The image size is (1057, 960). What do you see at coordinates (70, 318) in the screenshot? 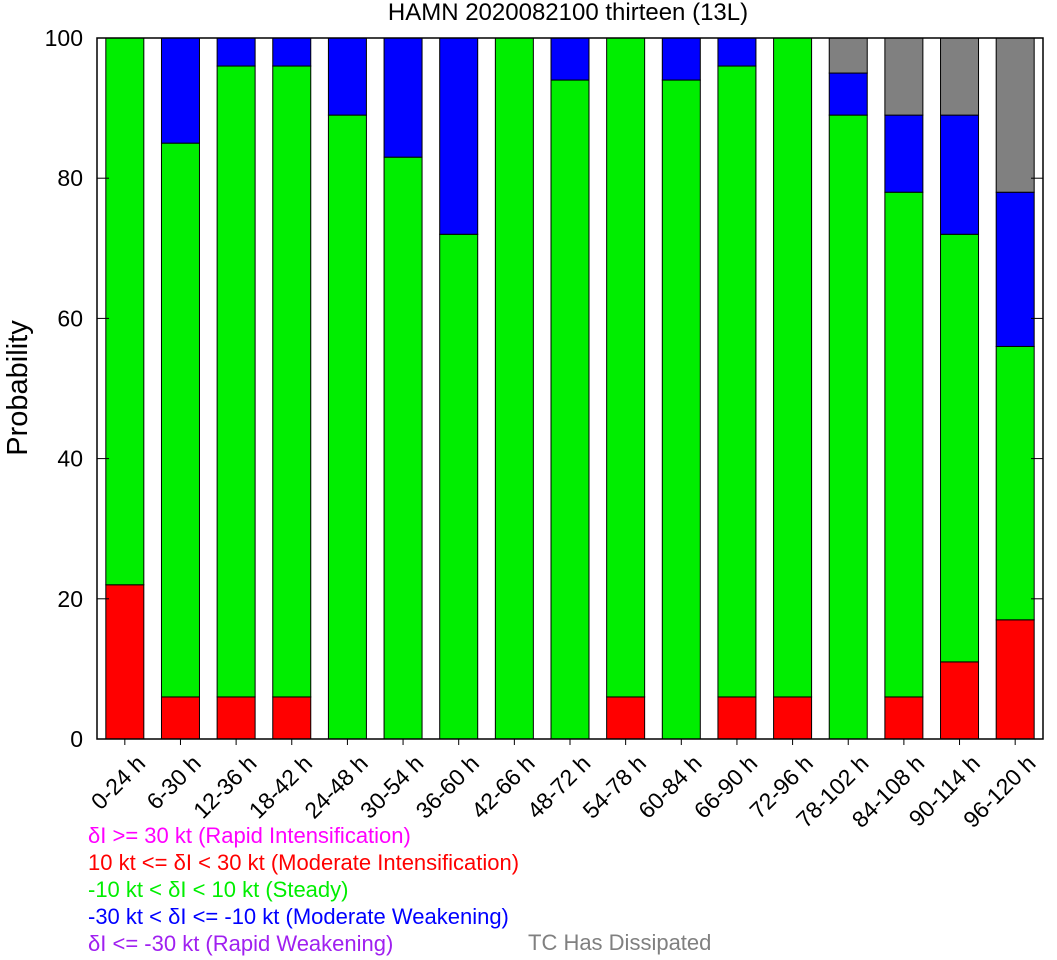
I see `y-tick-label: 60` at bounding box center [70, 318].